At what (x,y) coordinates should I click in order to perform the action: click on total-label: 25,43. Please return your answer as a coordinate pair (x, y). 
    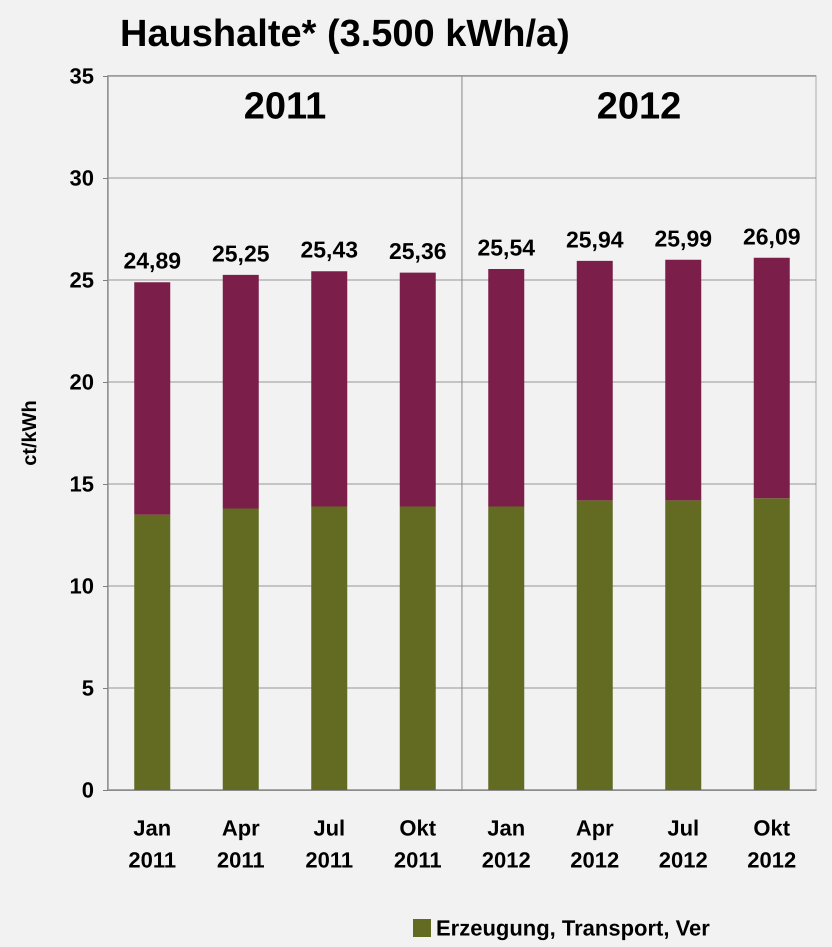
    Looking at the image, I should click on (329, 249).